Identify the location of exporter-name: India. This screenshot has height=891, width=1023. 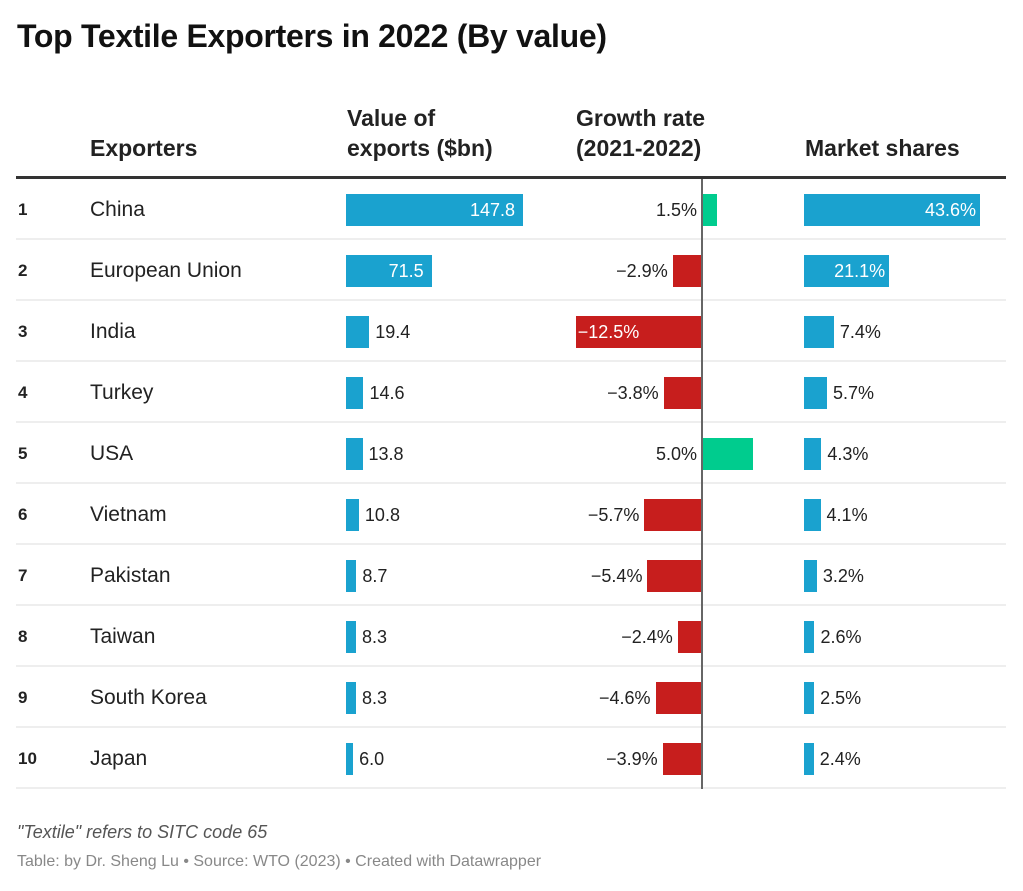
(113, 331).